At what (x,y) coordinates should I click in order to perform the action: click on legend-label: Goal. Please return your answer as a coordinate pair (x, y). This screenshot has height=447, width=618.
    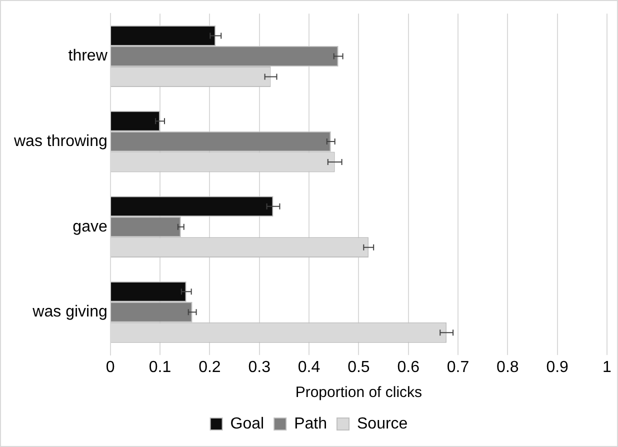
    Looking at the image, I should click on (247, 423).